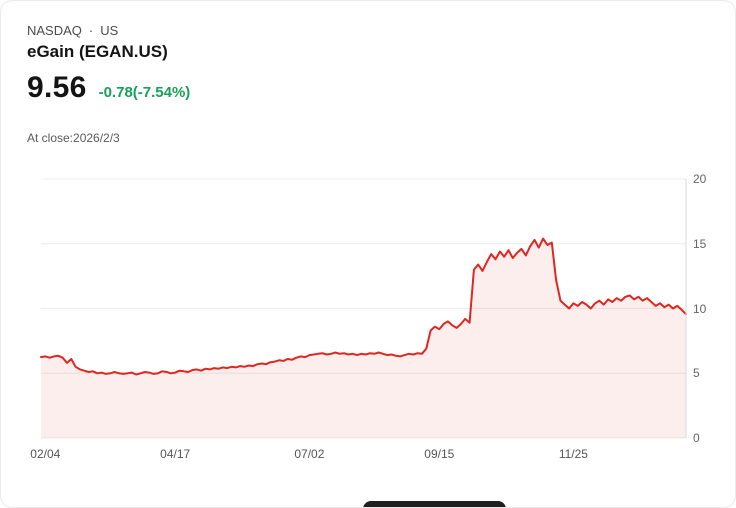 The width and height of the screenshot is (736, 508). I want to click on exchange-row: NASDAQ · US, so click(72, 30).